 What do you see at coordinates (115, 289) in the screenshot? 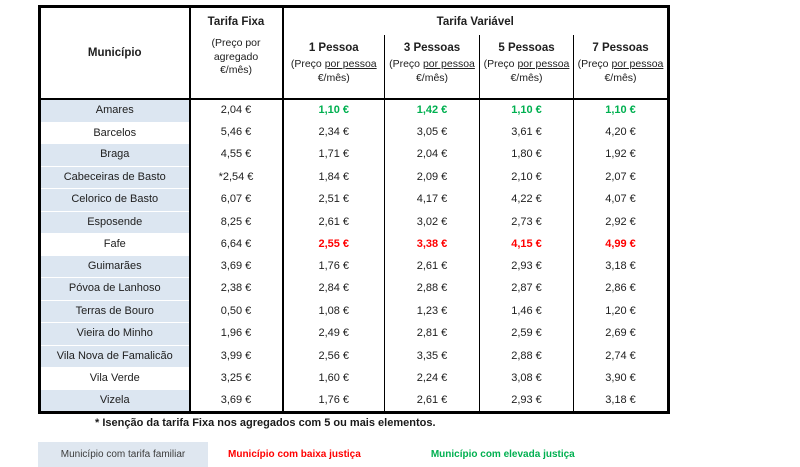
I see `municipality-cell: Póvoa de Lanhoso` at bounding box center [115, 289].